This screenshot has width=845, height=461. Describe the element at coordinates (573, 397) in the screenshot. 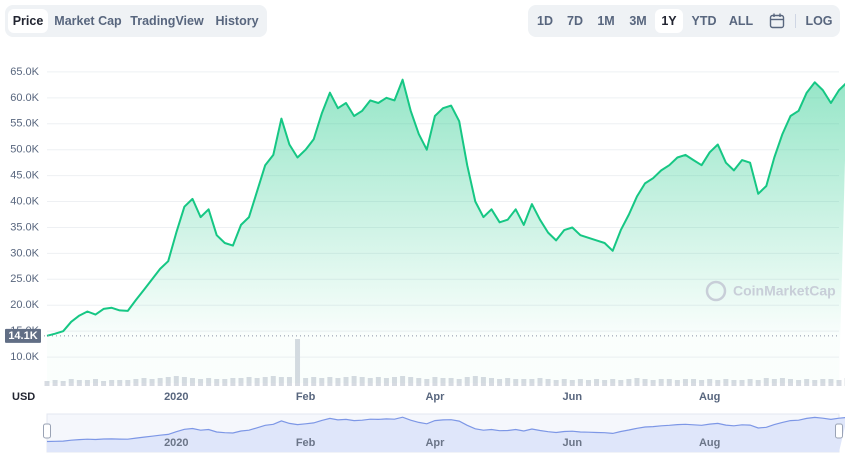

I see `x-tick-label: Jun` at that location.